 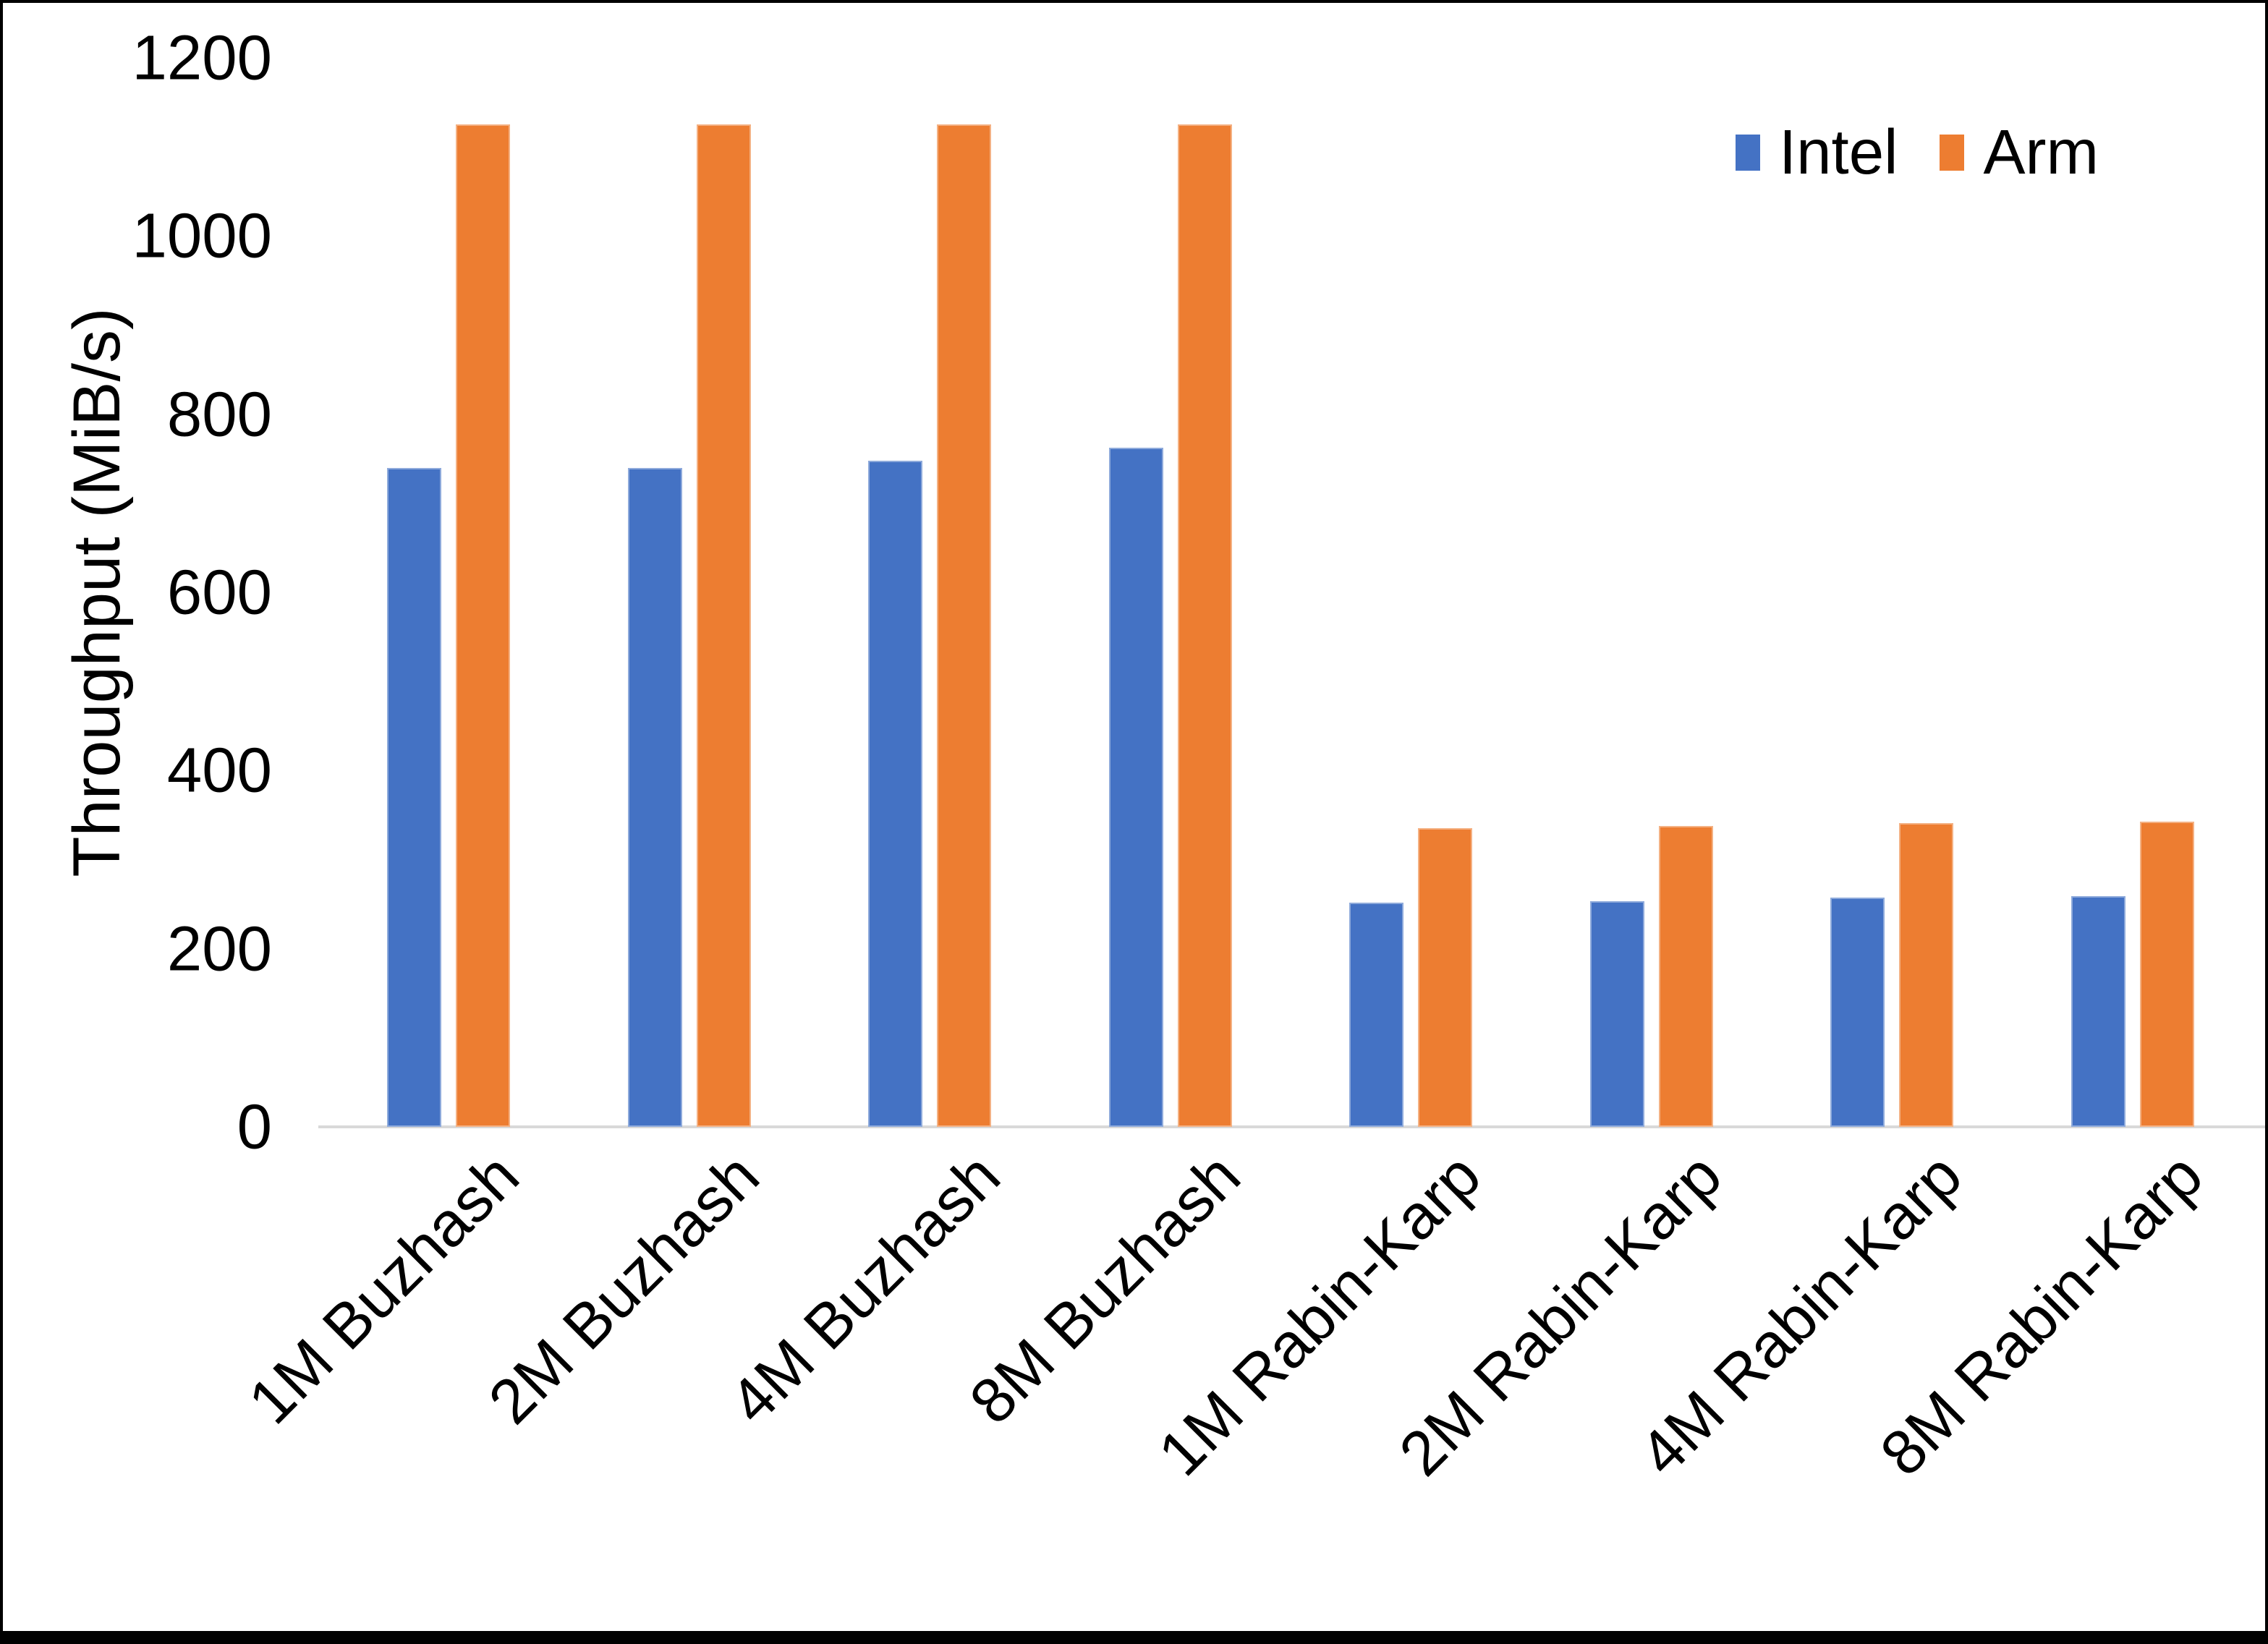 What do you see at coordinates (1579, 773) in the screenshot?
I see `bar-group-6: 2M Rabin-Karp` at bounding box center [1579, 773].